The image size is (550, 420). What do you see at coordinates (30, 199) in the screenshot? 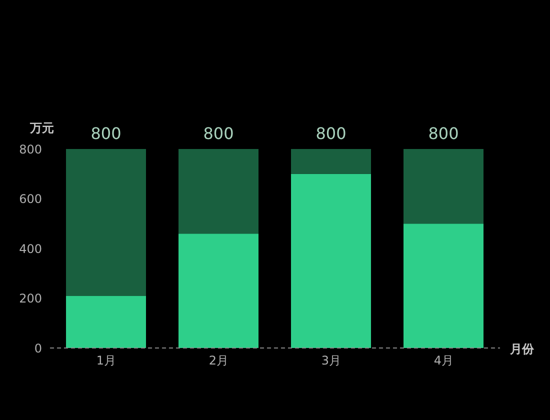
I see `y-tick-label: 600` at bounding box center [30, 199].